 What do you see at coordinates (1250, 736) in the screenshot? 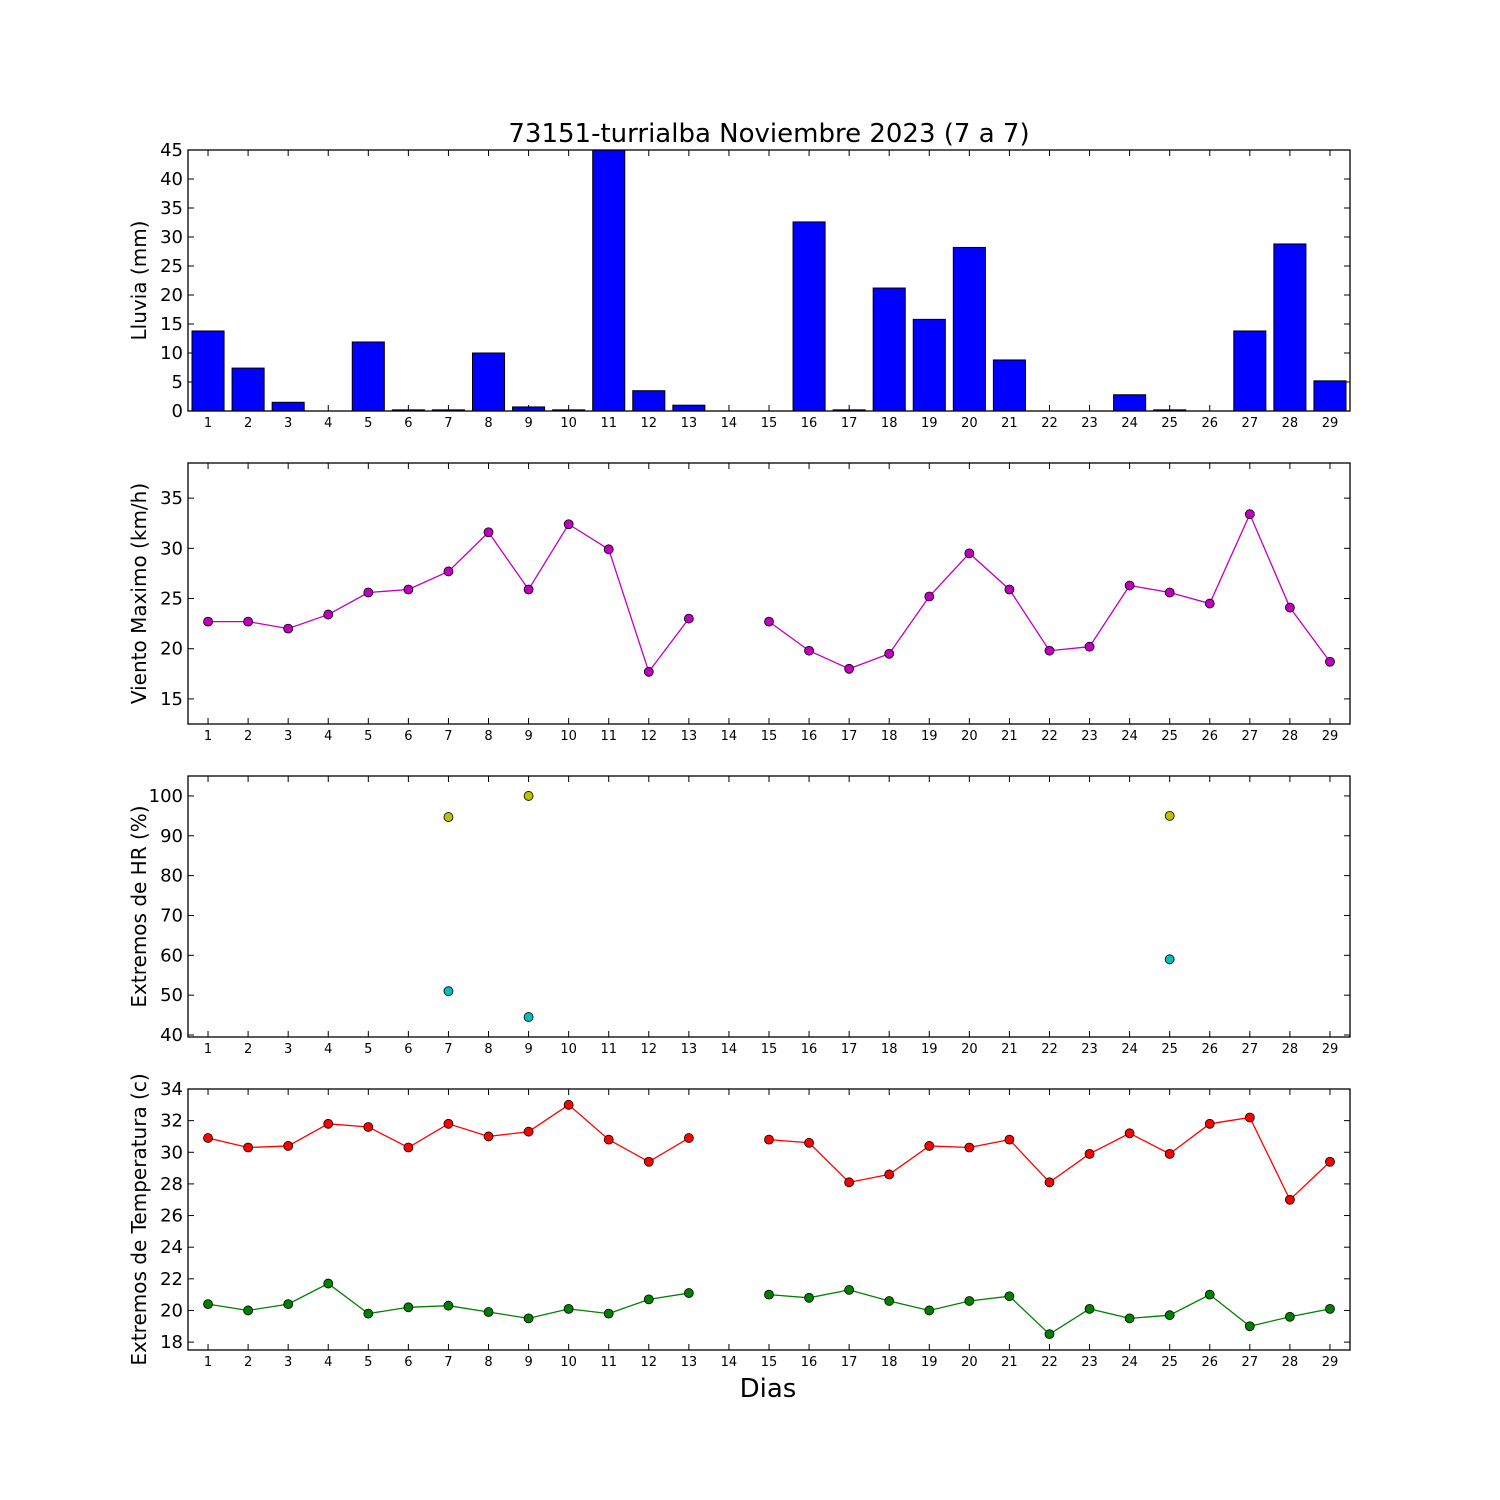
I see `wind-xtick-label: 27` at bounding box center [1250, 736].